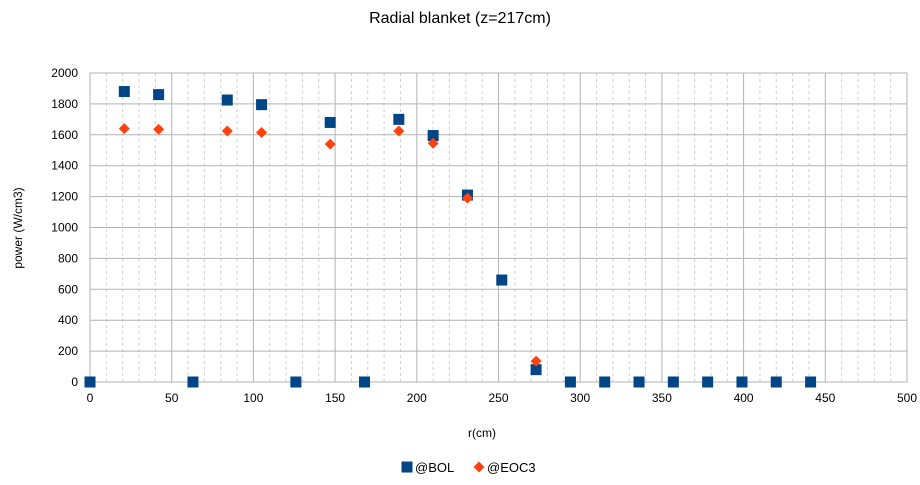 The image size is (920, 485). Describe the element at coordinates (74, 382) in the screenshot. I see `y-tick-label: 0` at that location.